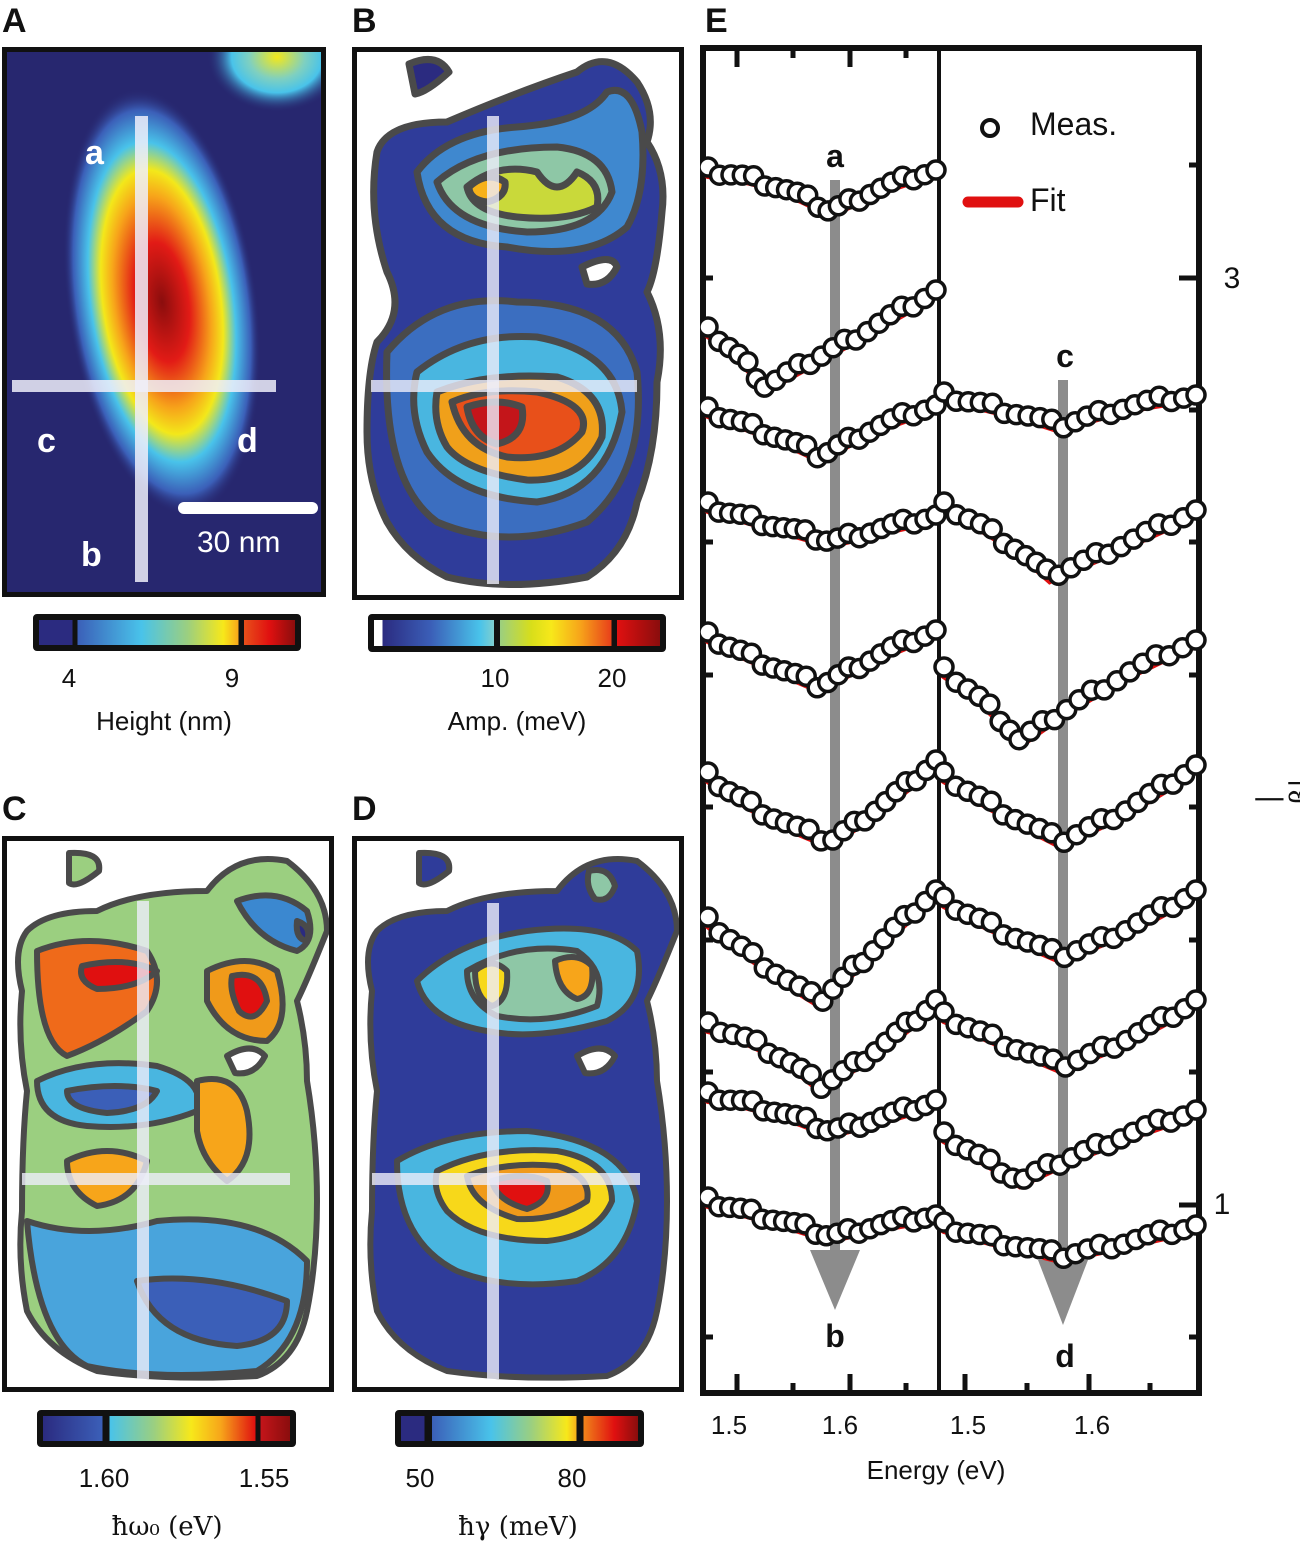 The image size is (1300, 1558). I want to click on x-tick-left-15: 1.5, so click(729, 1425).